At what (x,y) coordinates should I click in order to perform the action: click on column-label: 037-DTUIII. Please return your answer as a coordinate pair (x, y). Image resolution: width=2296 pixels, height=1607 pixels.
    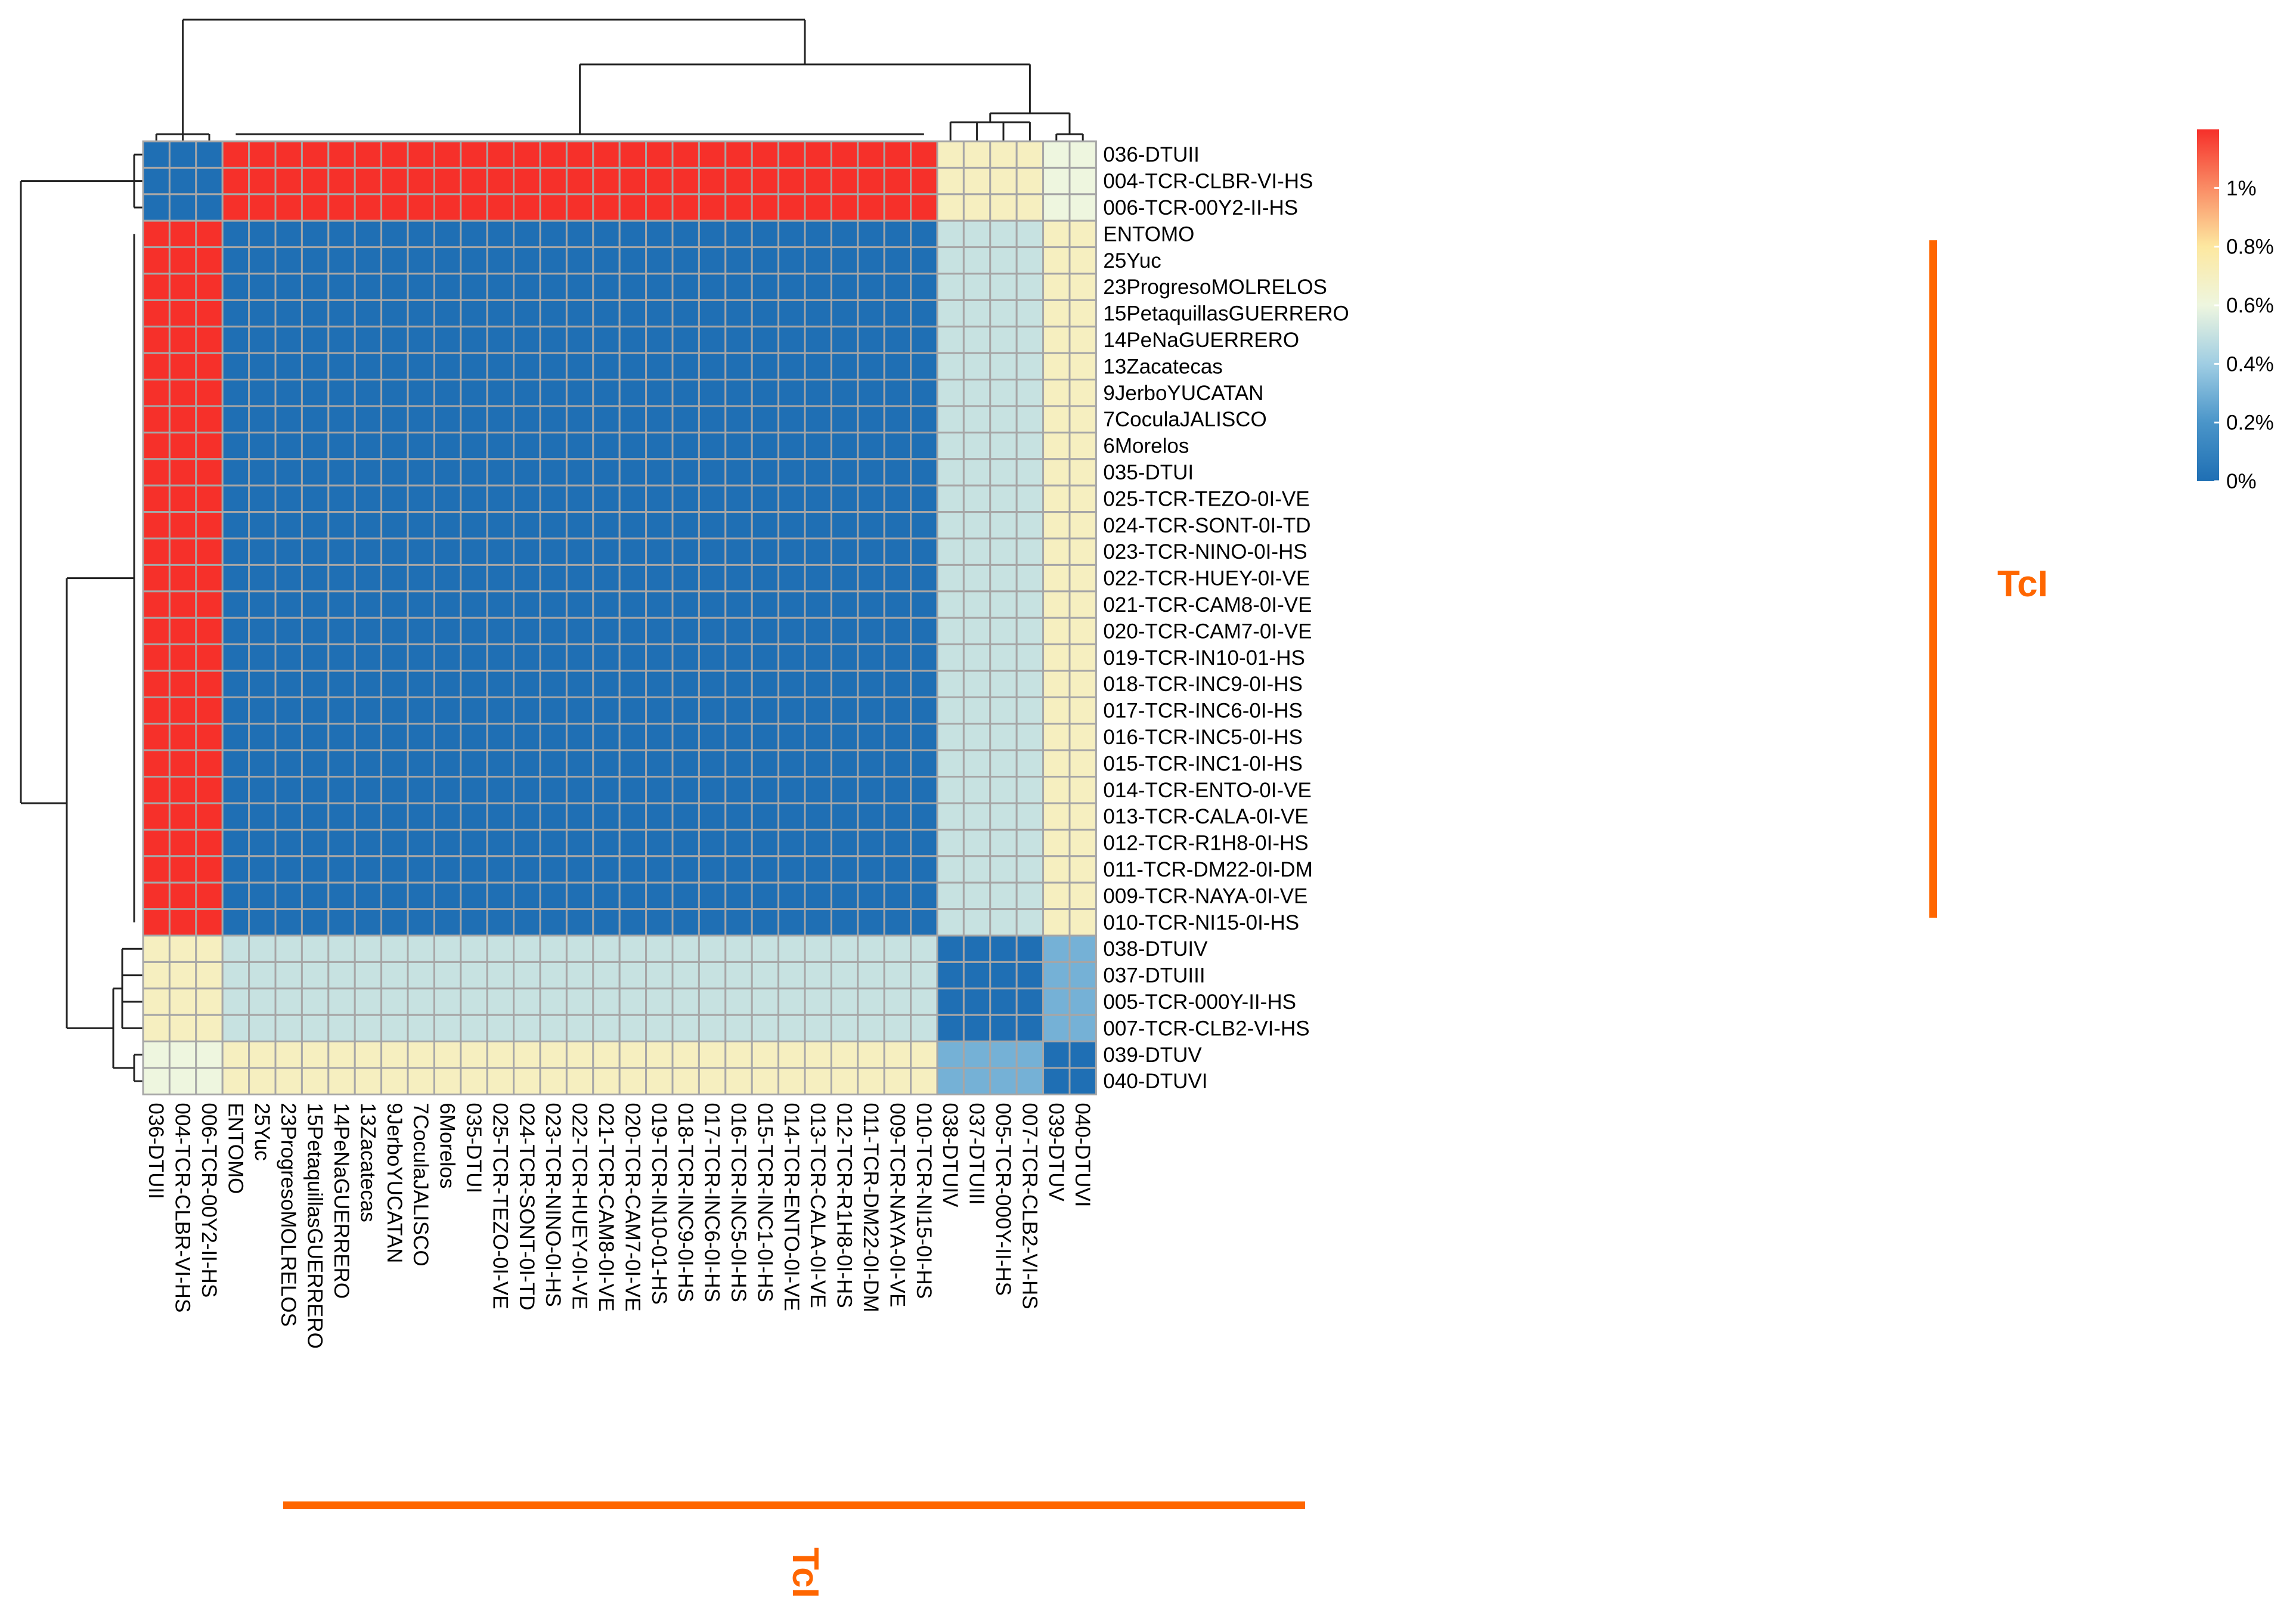
    Looking at the image, I should click on (977, 1154).